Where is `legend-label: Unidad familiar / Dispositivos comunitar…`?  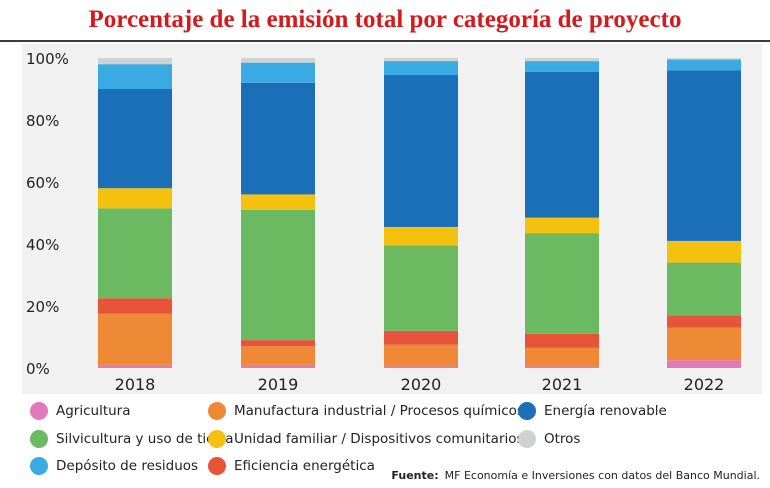
legend-label: Unidad familiar / Dispositivos comunitar… is located at coordinates (379, 439).